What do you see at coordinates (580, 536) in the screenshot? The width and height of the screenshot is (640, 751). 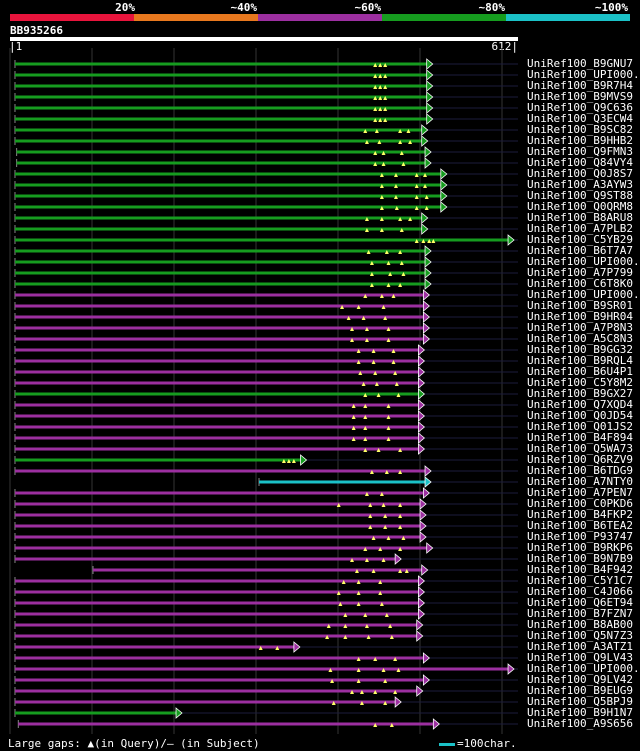 I see `hit-label: UniRef100_P93747` at bounding box center [580, 536].